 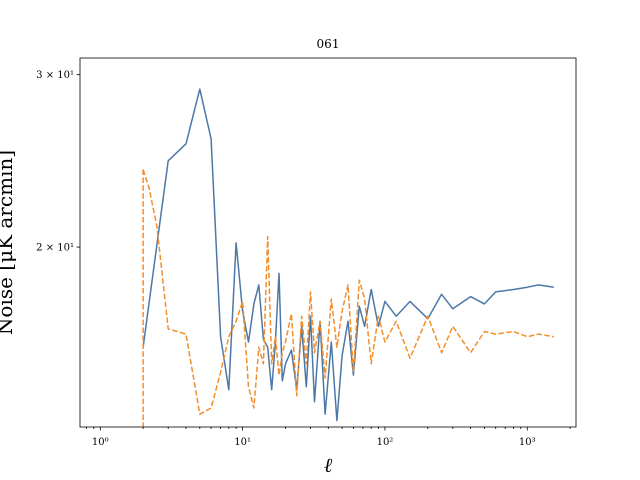 I want to click on x-tick-label-1: 10⁰, so click(x=100, y=442).